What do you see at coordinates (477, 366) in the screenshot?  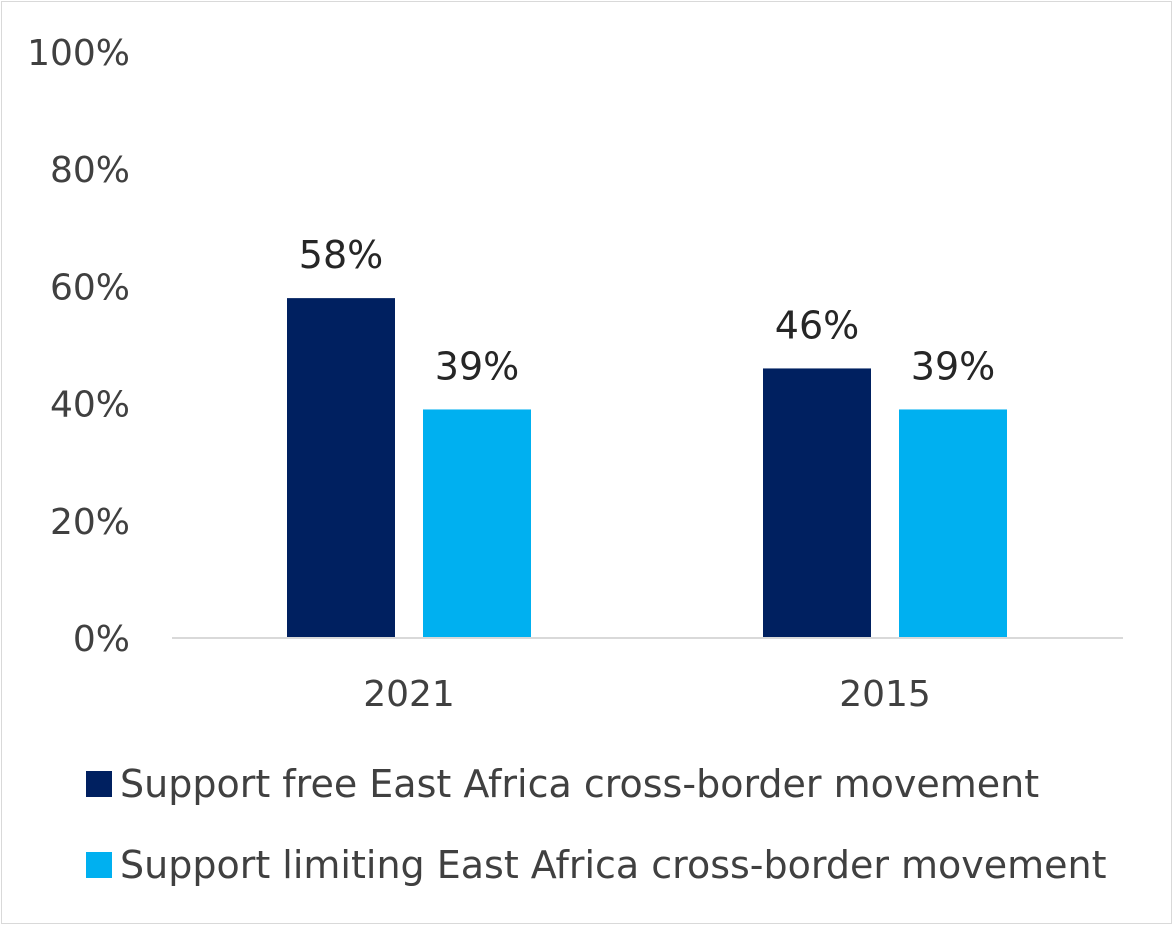 I see `data-label-2021-series-1: 39%` at bounding box center [477, 366].